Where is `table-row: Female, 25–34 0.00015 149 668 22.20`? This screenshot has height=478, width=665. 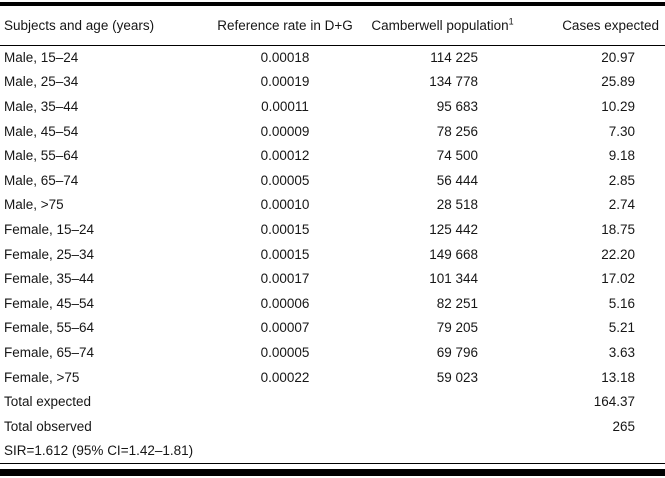
table-row: Female, 25–34 0.00015 149 668 22.20 is located at coordinates (332, 254).